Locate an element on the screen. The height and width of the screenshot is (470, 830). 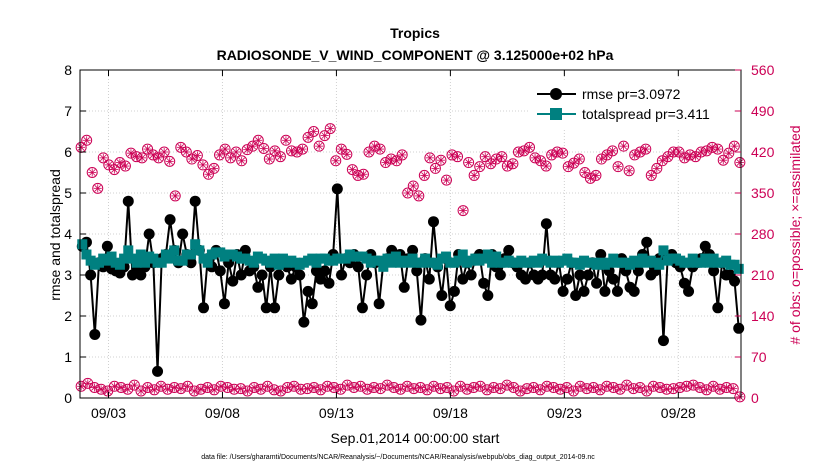
x-tick-label: 09/28 is located at coordinates (678, 413).